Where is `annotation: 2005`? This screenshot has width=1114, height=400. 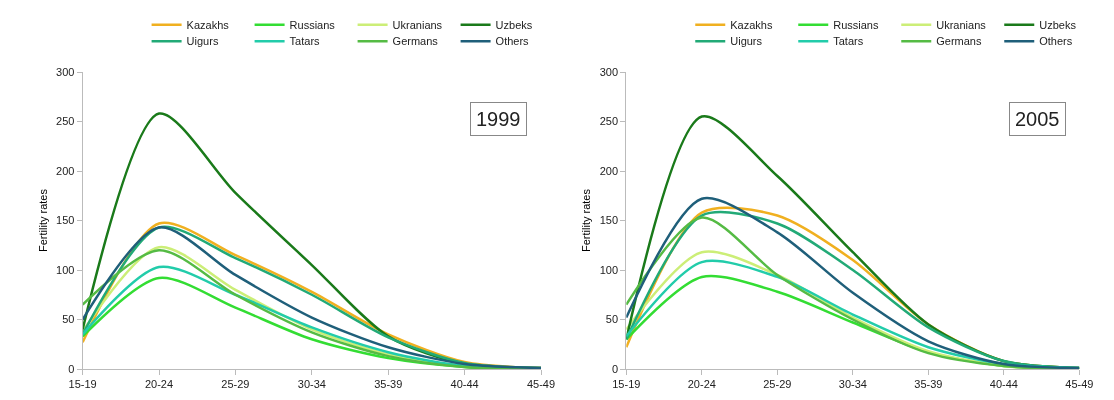 annotation: 2005 is located at coordinates (1037, 119).